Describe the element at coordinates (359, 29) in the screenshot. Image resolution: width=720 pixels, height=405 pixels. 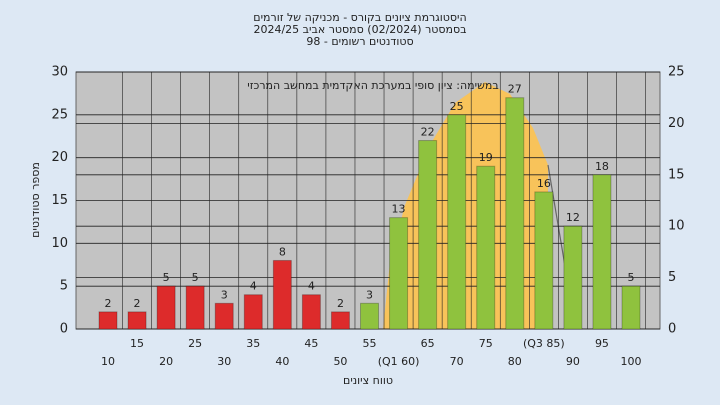
I see `chart-title: בסמסטר (02/2024) סמסטר אביב 2024/25` at that location.